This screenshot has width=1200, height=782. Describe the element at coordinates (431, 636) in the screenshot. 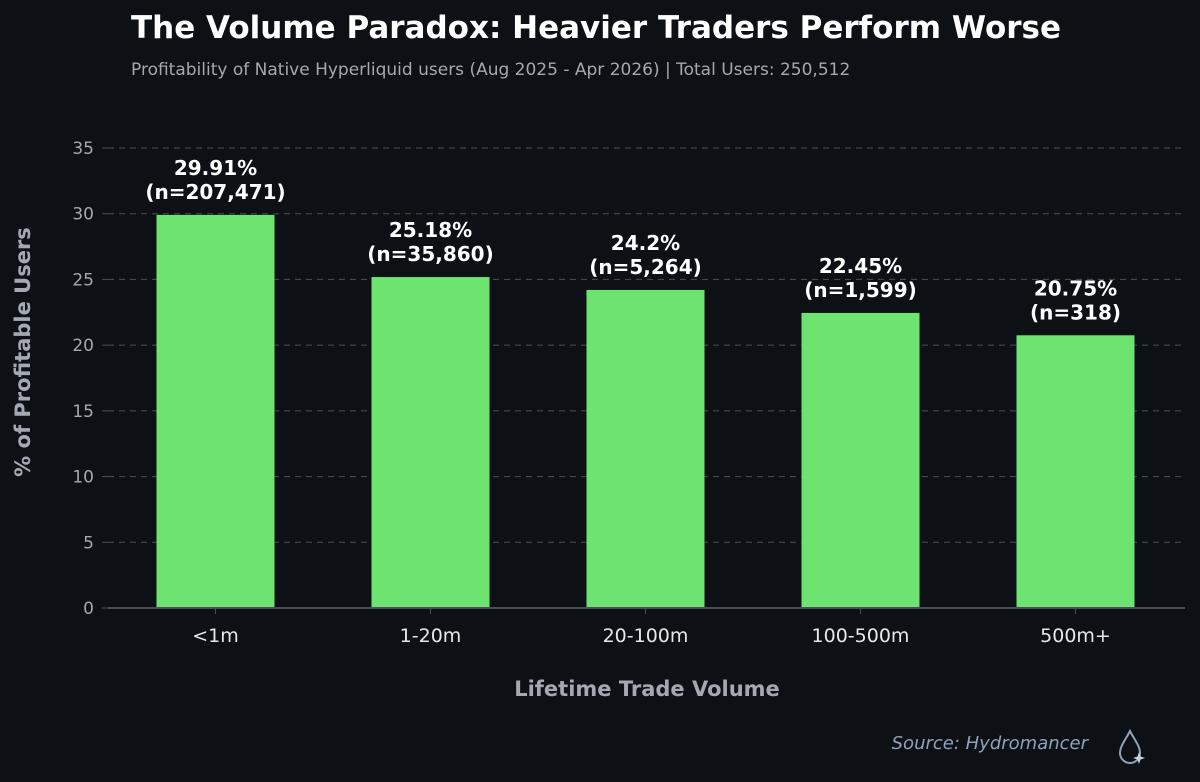

I see `x-tick-label: 1-20m` at that location.